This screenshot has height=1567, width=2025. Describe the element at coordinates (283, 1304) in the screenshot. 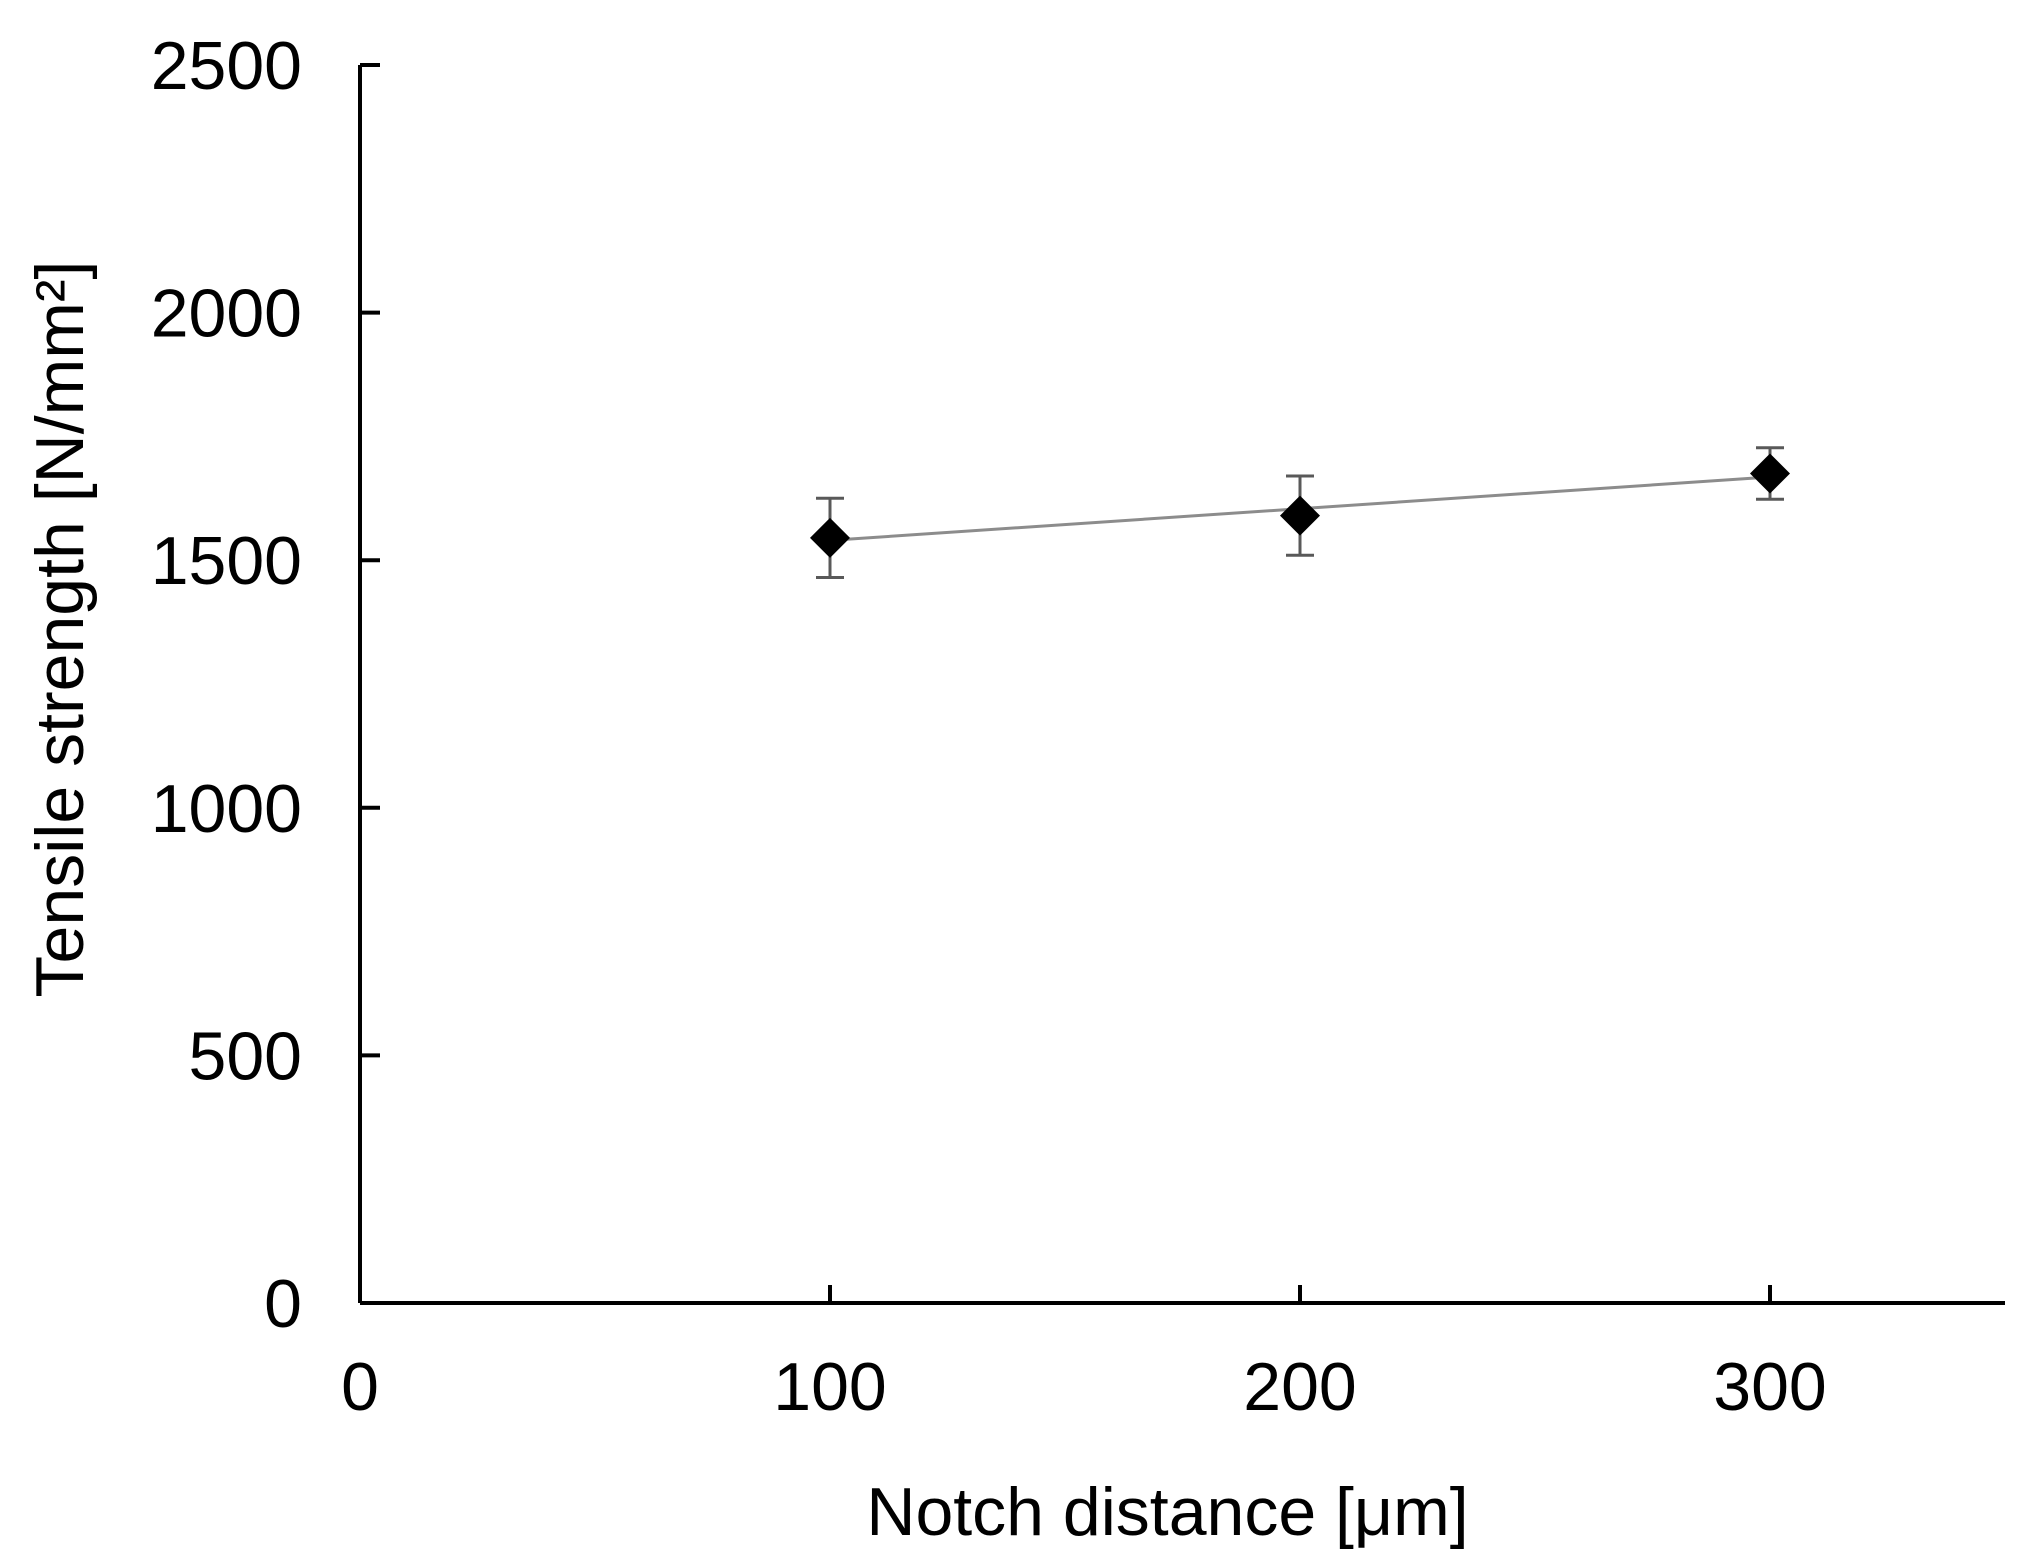

I see `y-tick-label: 0` at that location.